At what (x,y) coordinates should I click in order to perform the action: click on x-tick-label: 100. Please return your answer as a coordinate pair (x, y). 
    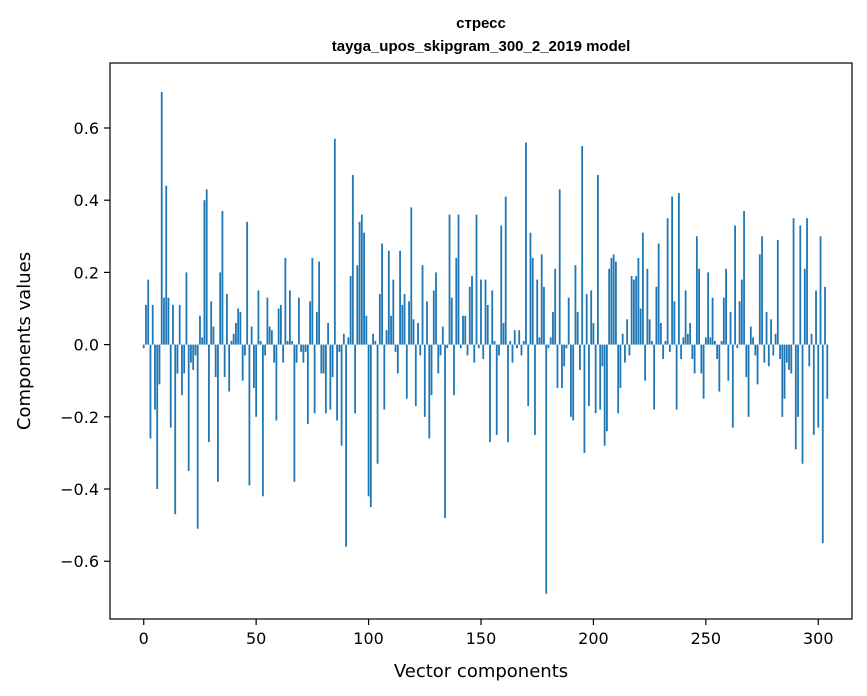
    Looking at the image, I should click on (368, 638).